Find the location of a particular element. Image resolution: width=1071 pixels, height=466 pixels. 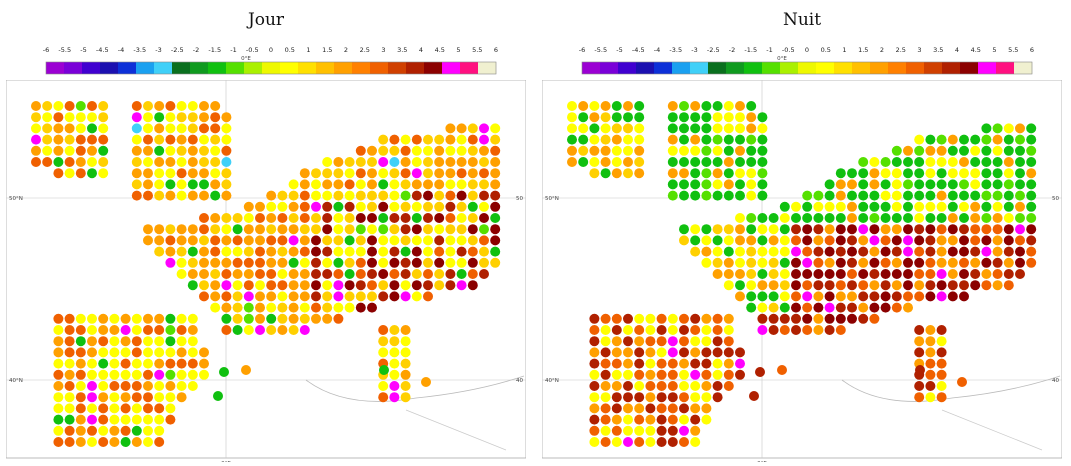

panel-title: Nuit is located at coordinates (802, 20).